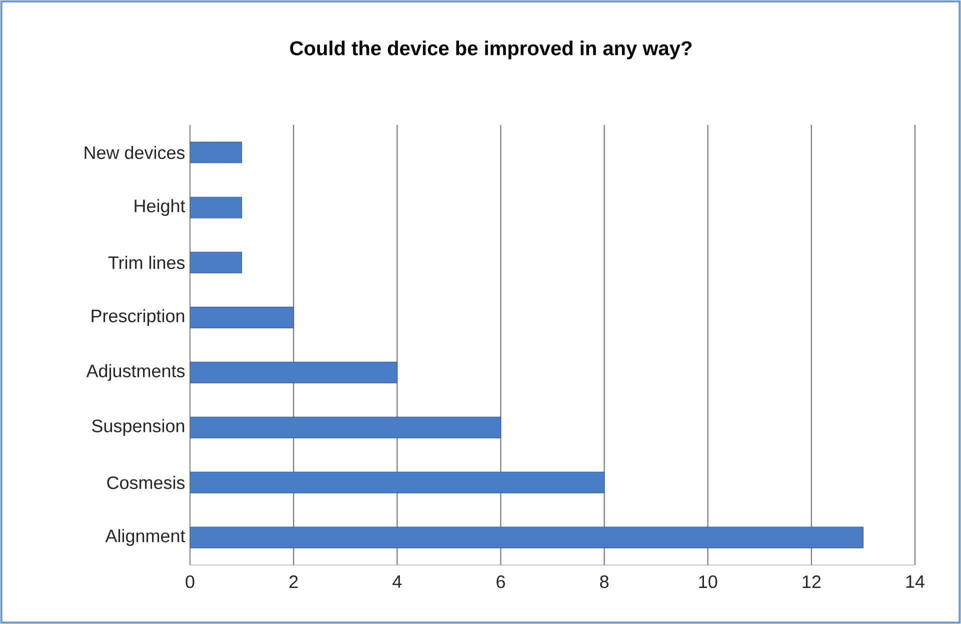 This screenshot has height=624, width=961. I want to click on y-tick-label: Prescription, so click(138, 317).